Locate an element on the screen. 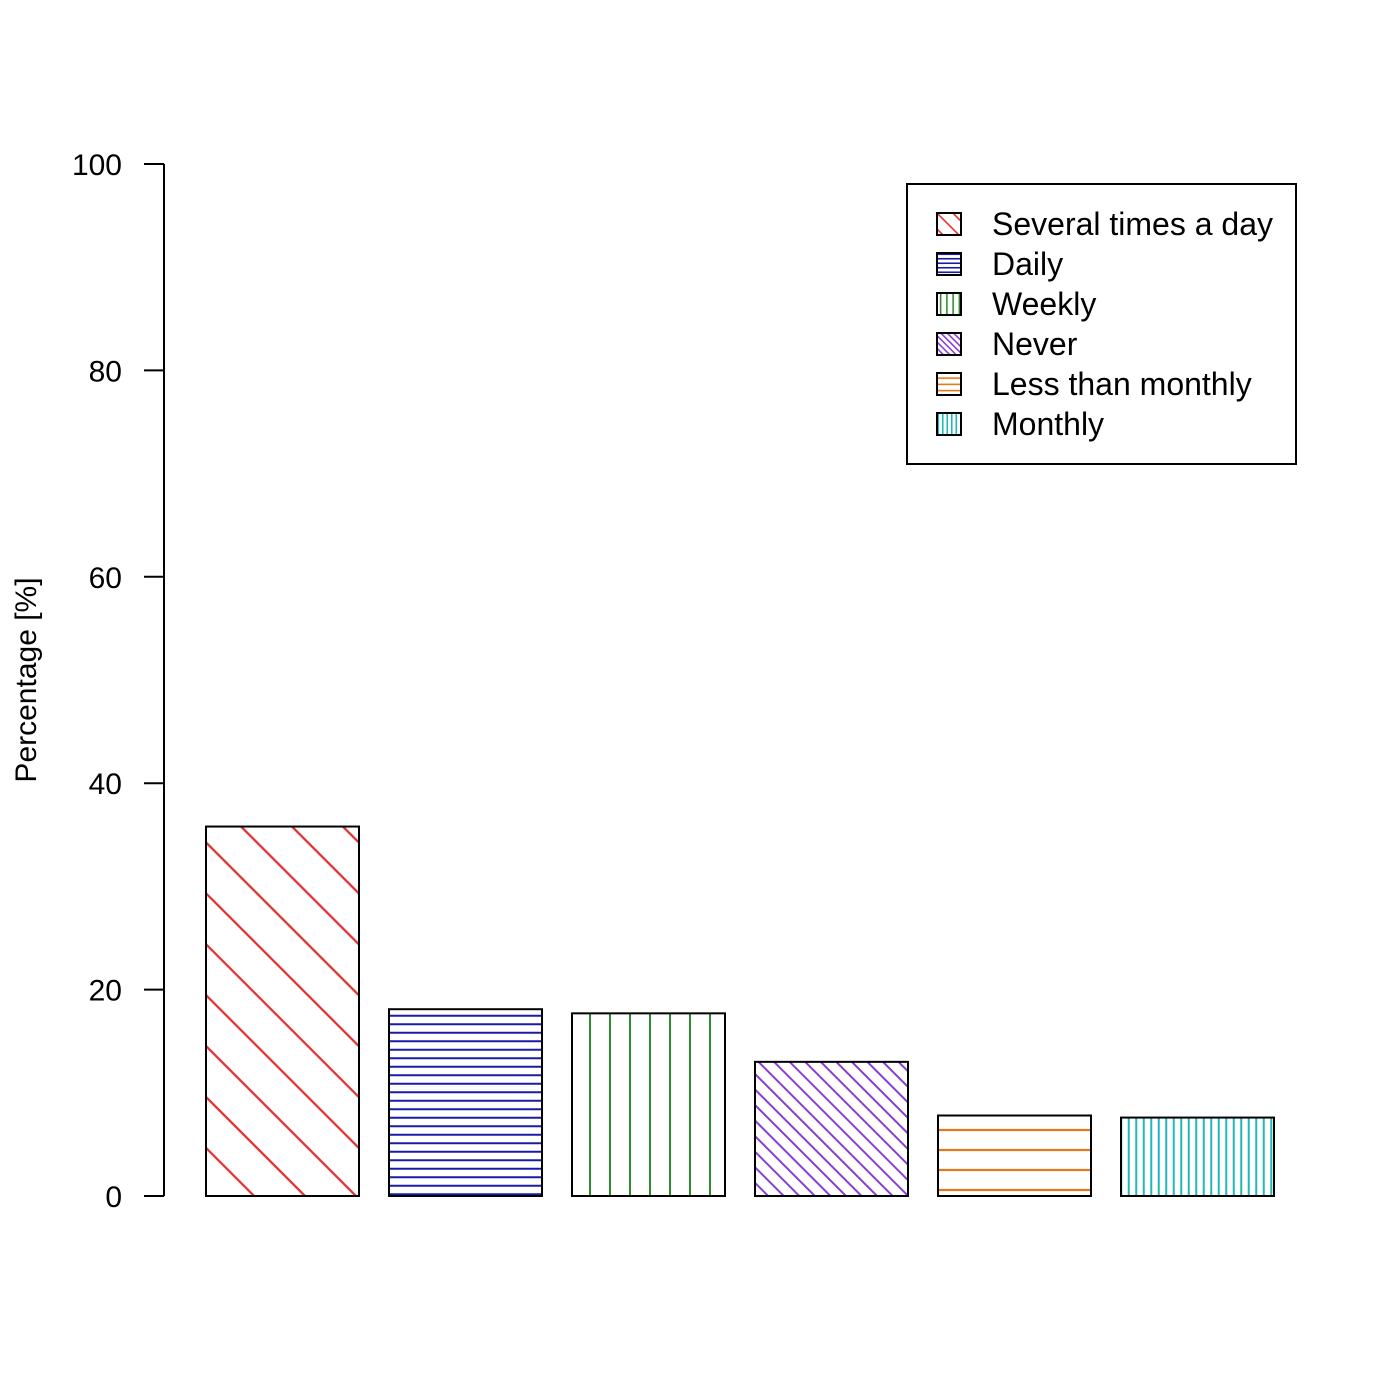  y-tick-label: 60 is located at coordinates (105, 578).